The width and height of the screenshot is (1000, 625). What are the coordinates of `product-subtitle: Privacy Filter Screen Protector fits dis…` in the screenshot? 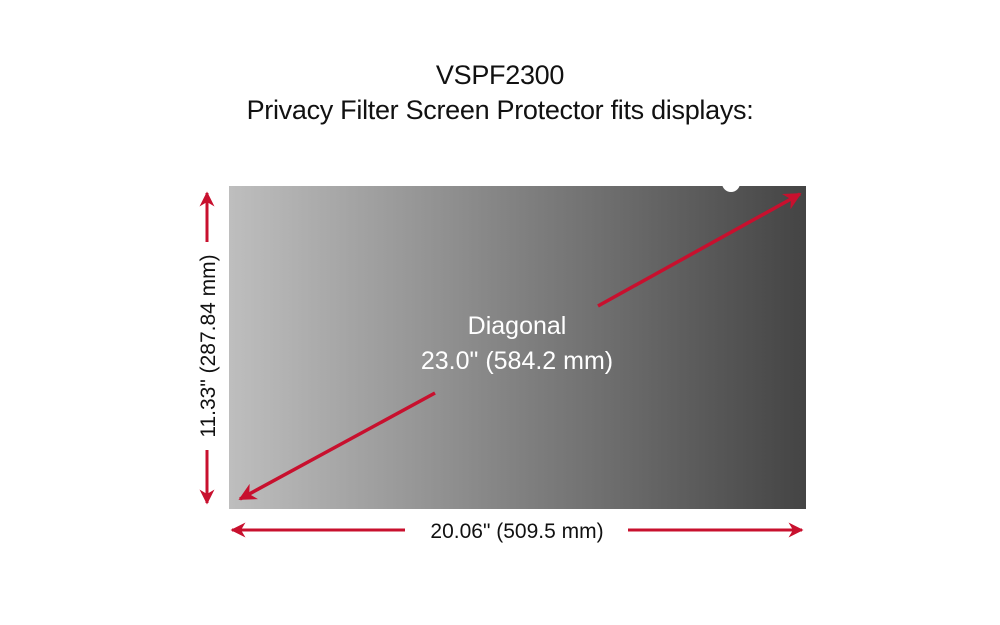 It's located at (500, 110).